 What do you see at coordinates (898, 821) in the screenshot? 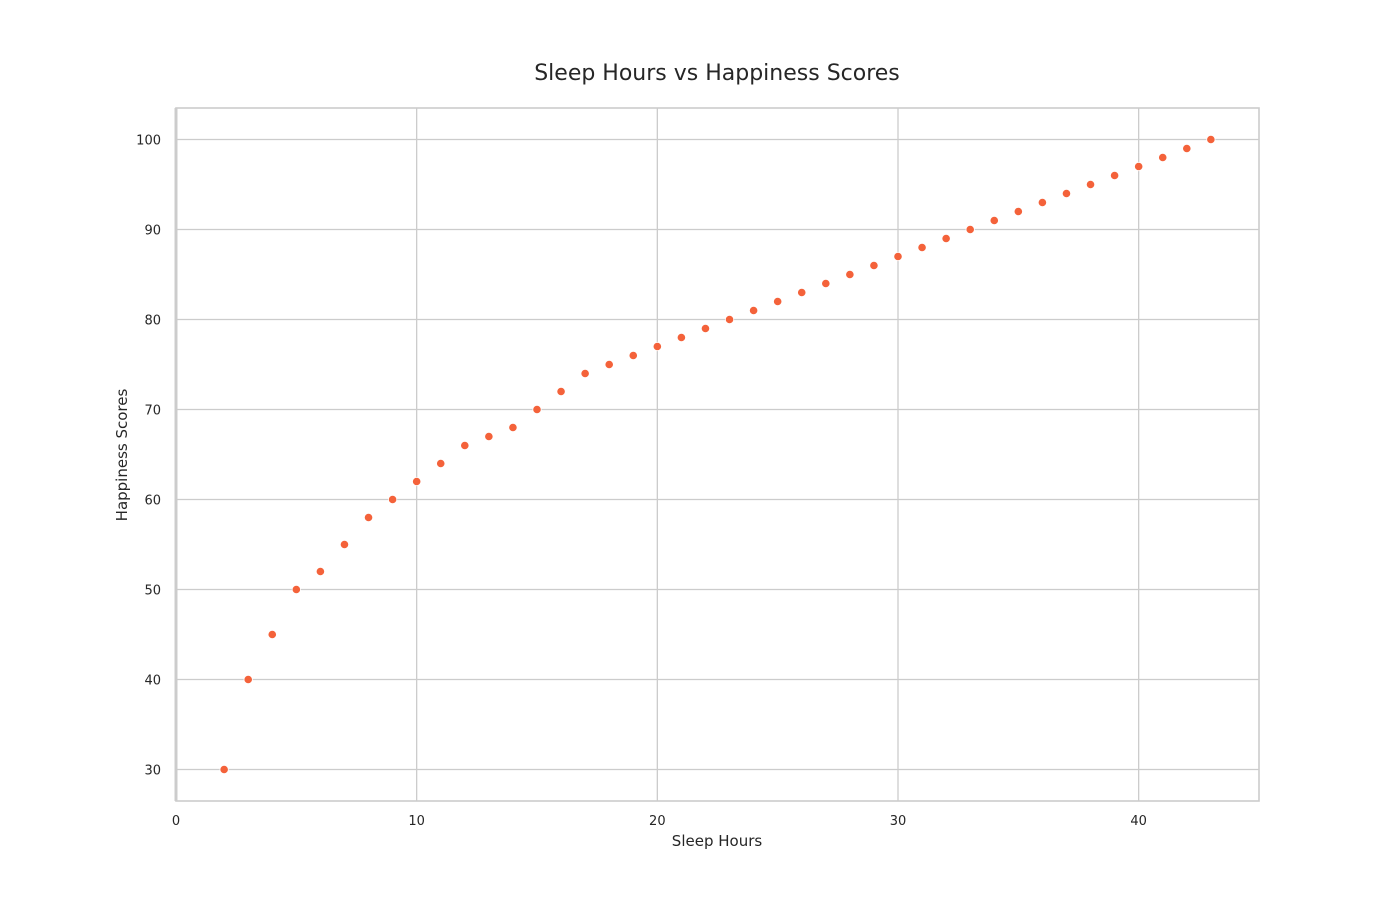
I see `x-tick-label: 30` at bounding box center [898, 821].